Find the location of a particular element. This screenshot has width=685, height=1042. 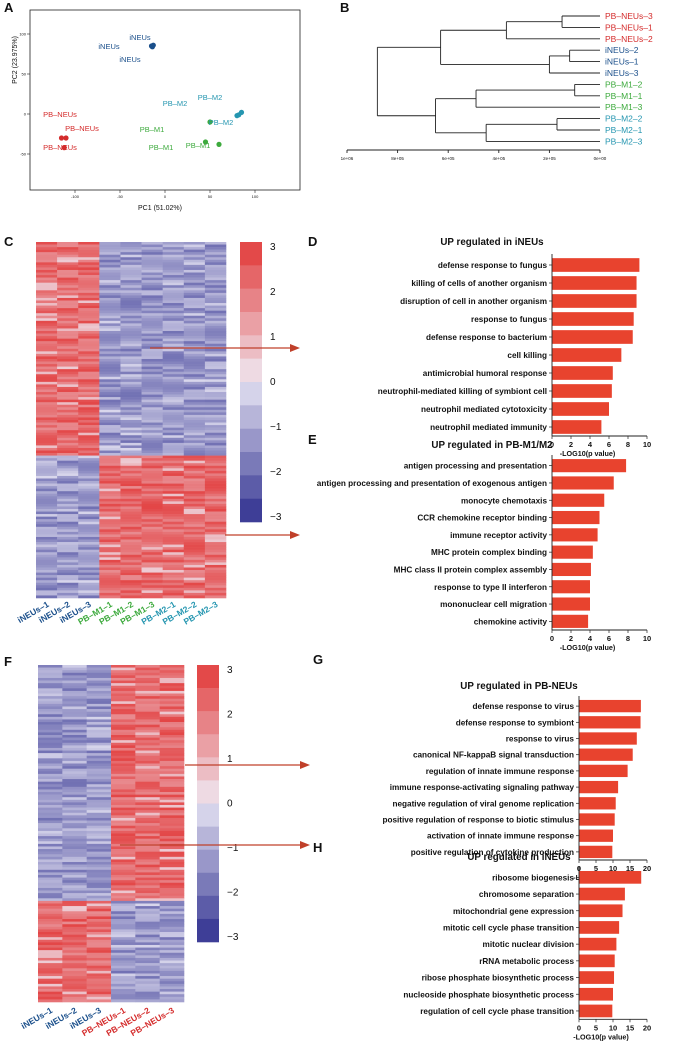

bar is located at coordinates (582, 373).